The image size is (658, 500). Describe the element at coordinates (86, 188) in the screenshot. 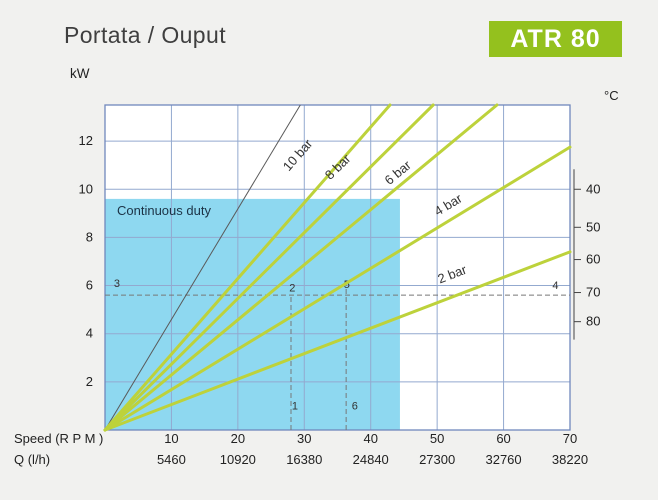

I see `y-tick-label: 10` at that location.